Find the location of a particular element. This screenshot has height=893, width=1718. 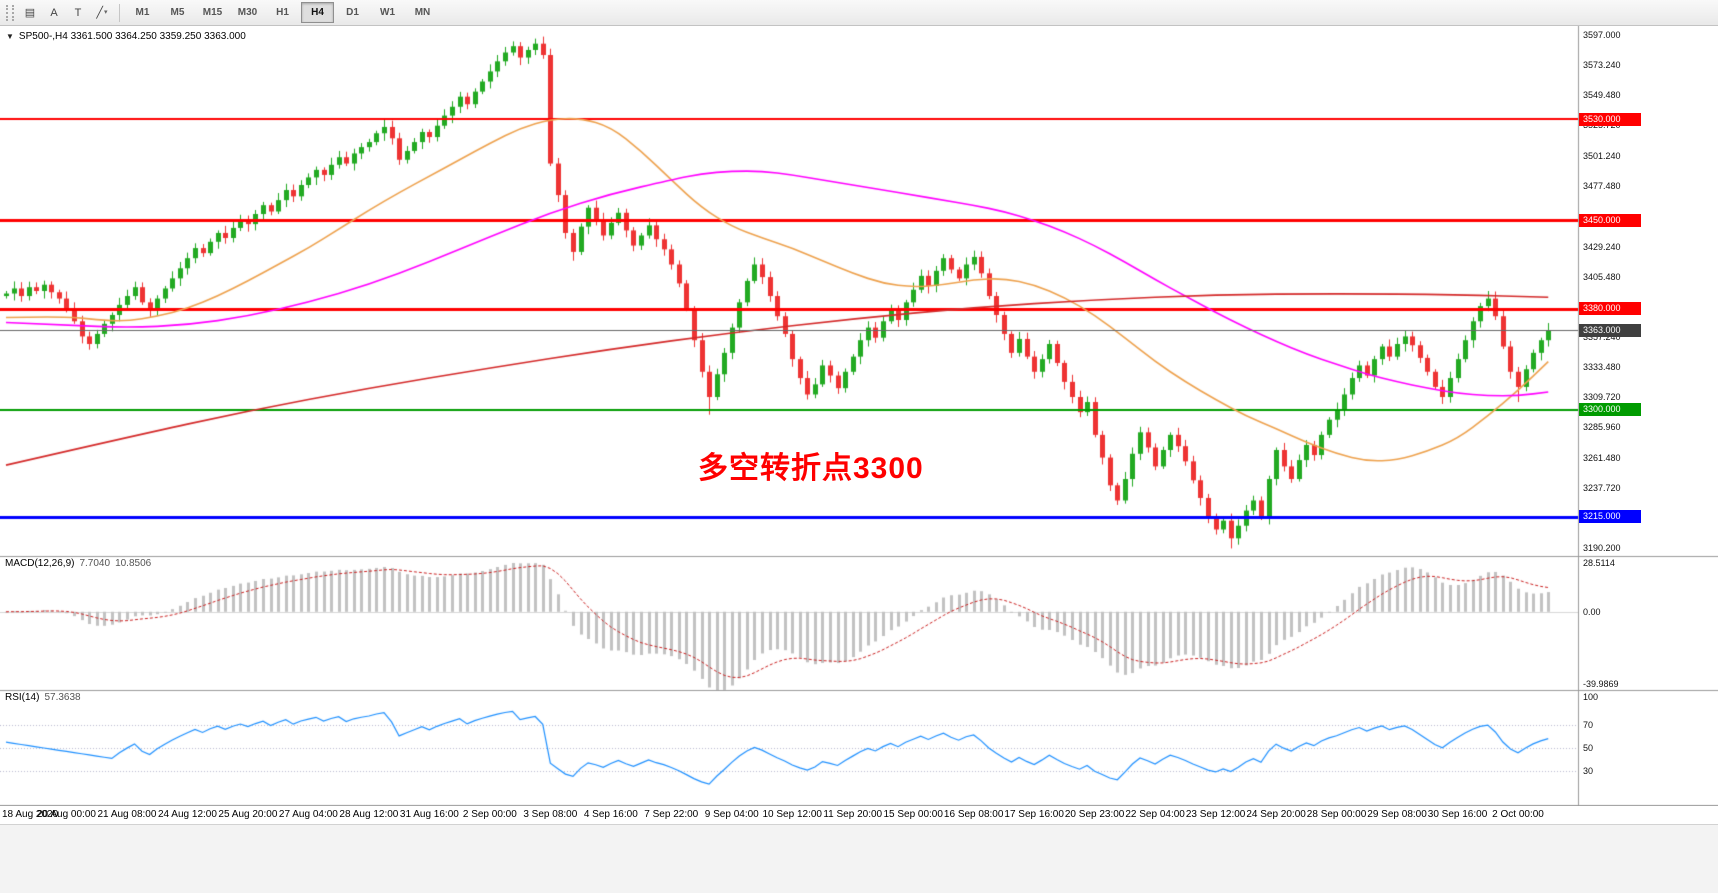

price-axis-label: 3549.480 is located at coordinates (1602, 94).